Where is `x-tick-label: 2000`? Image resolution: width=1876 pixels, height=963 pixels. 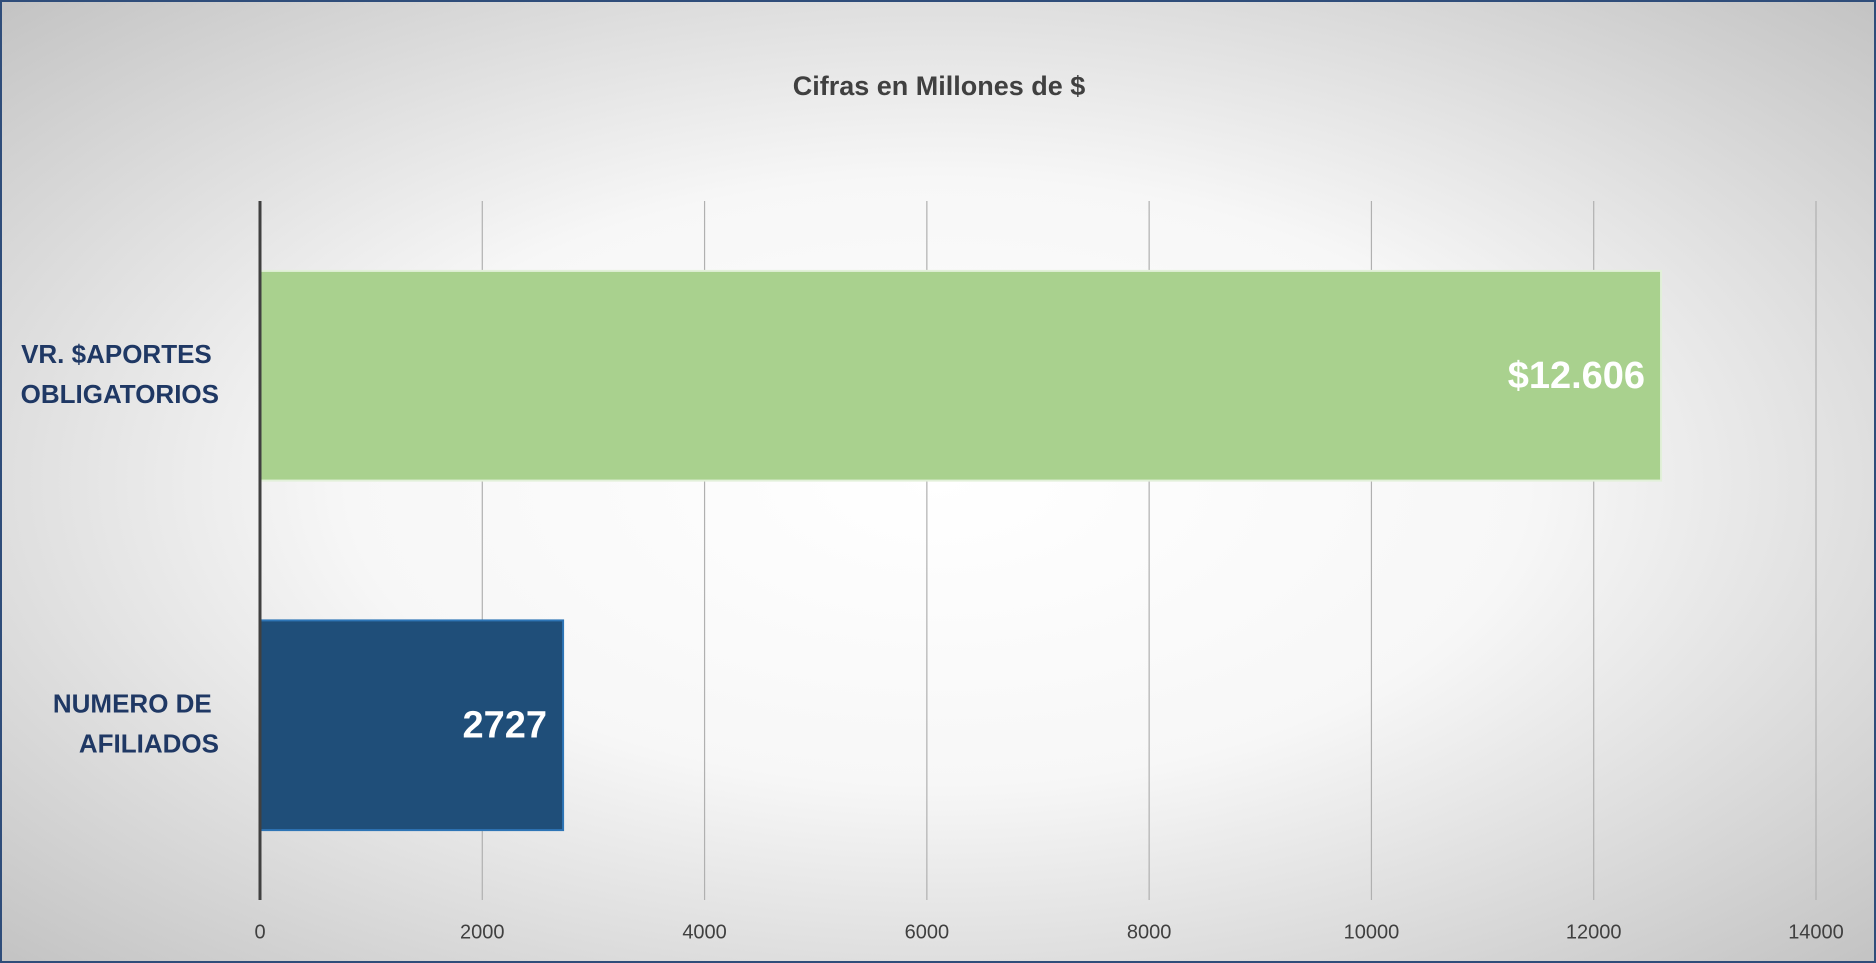 x-tick-label: 2000 is located at coordinates (482, 932).